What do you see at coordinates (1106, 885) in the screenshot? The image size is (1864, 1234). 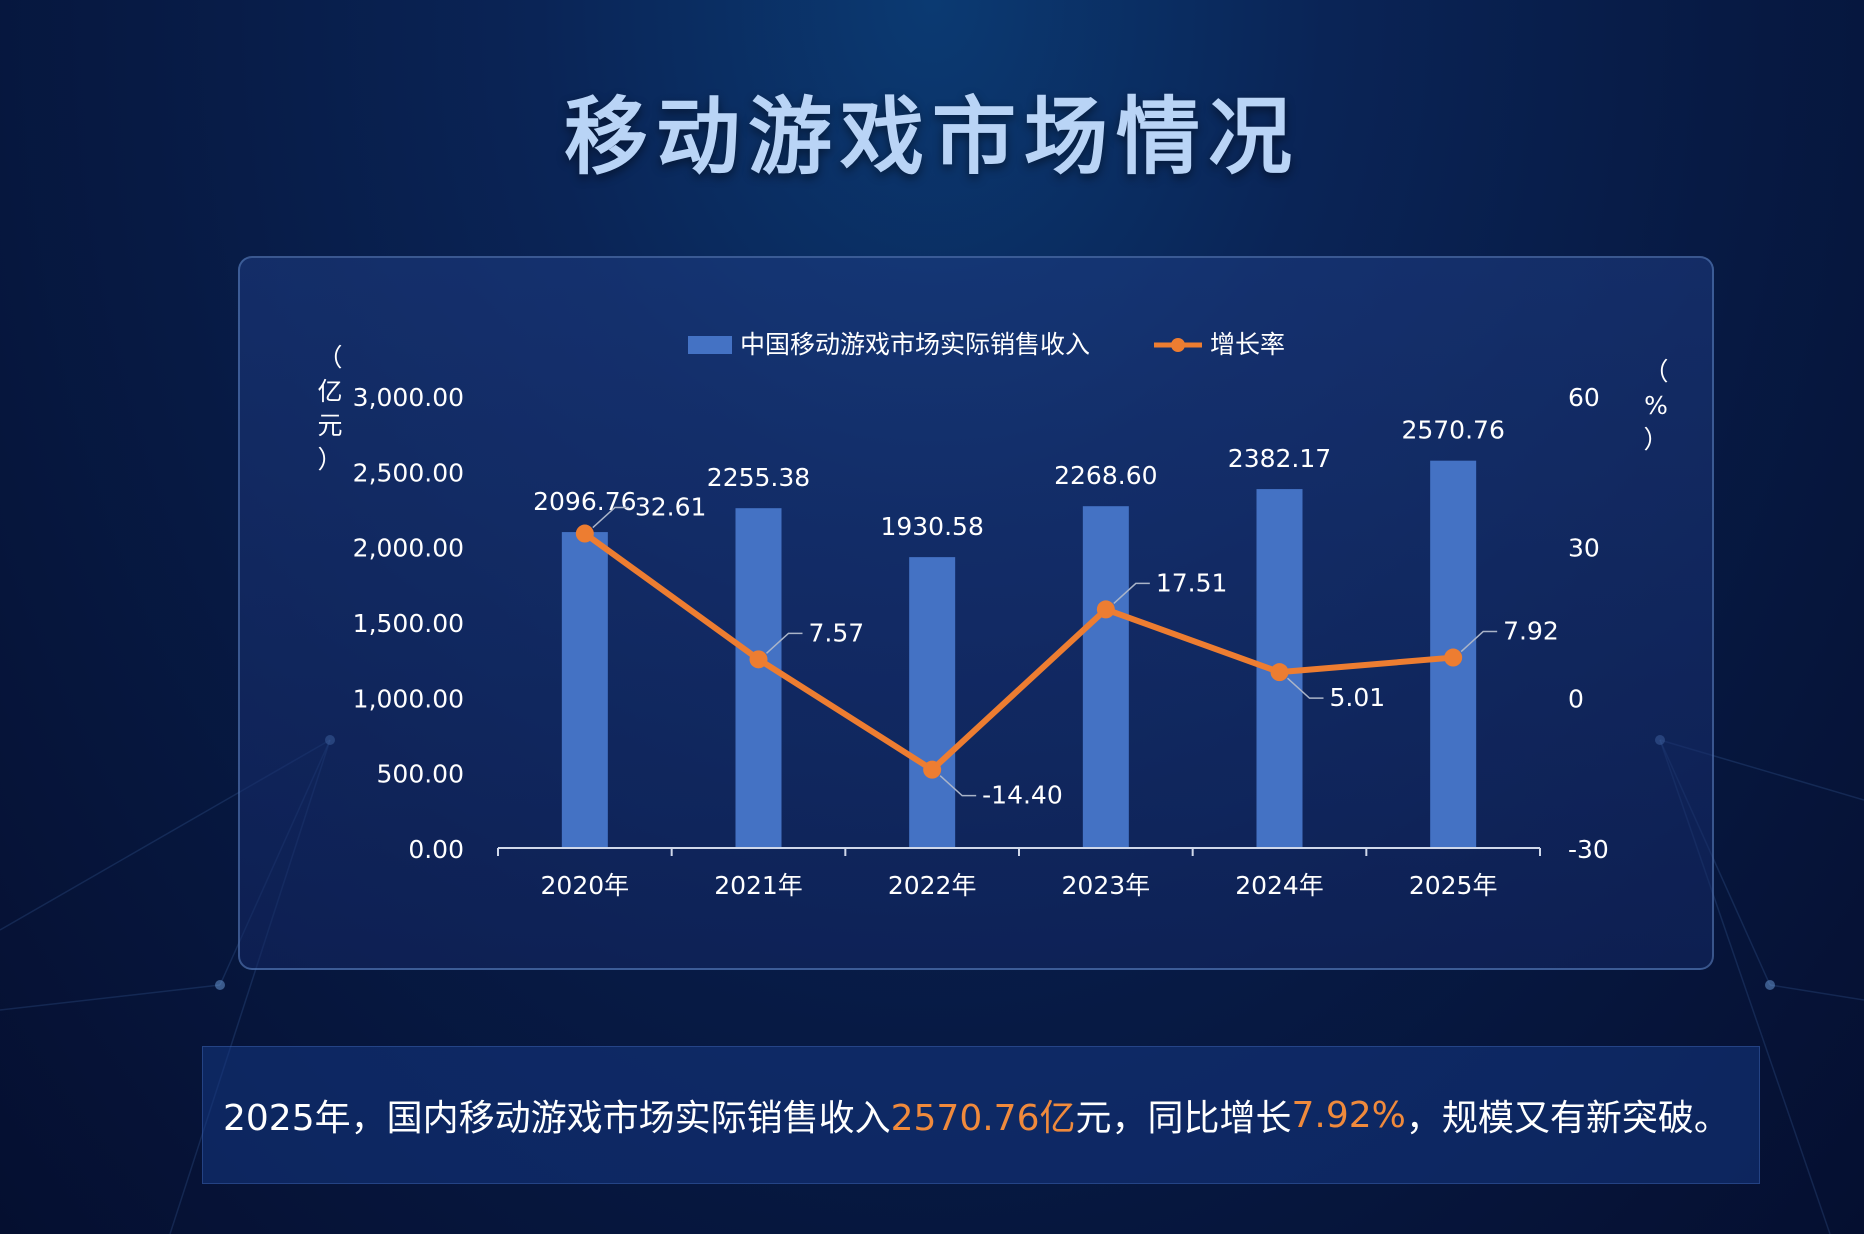 I see `x-tick-label: 2023年` at bounding box center [1106, 885].